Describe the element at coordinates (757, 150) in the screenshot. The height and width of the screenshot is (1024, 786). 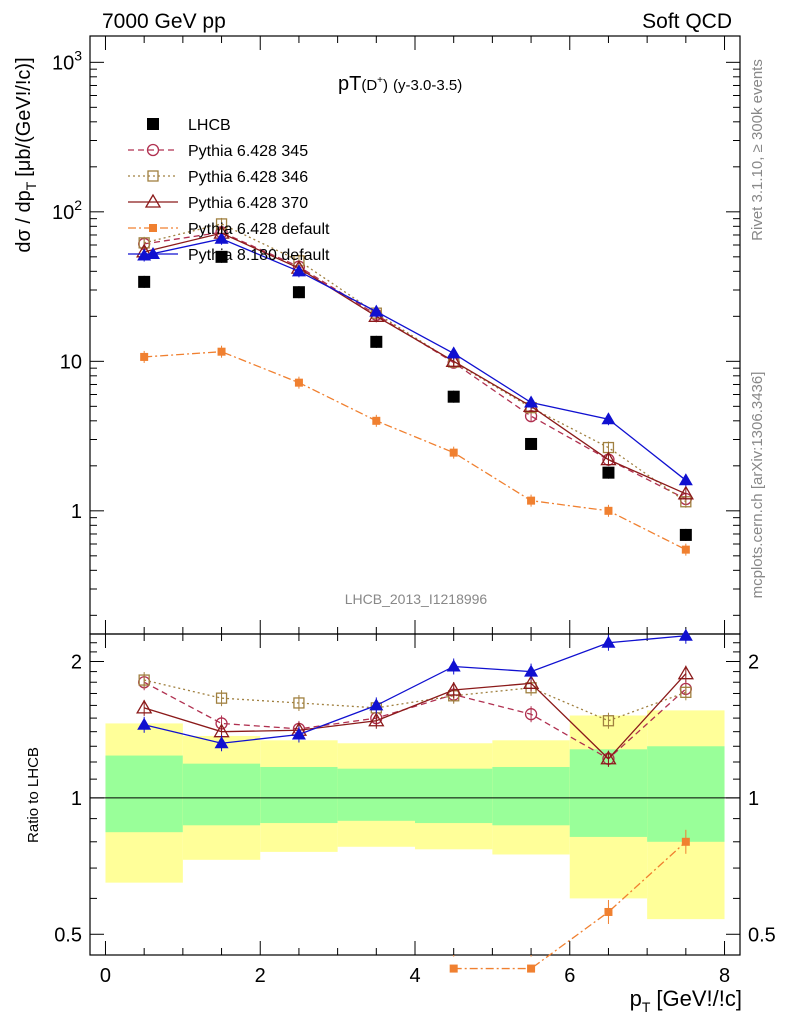
I see `rivet-label: Rivet 3.1.10, ≥ 300k events` at that location.